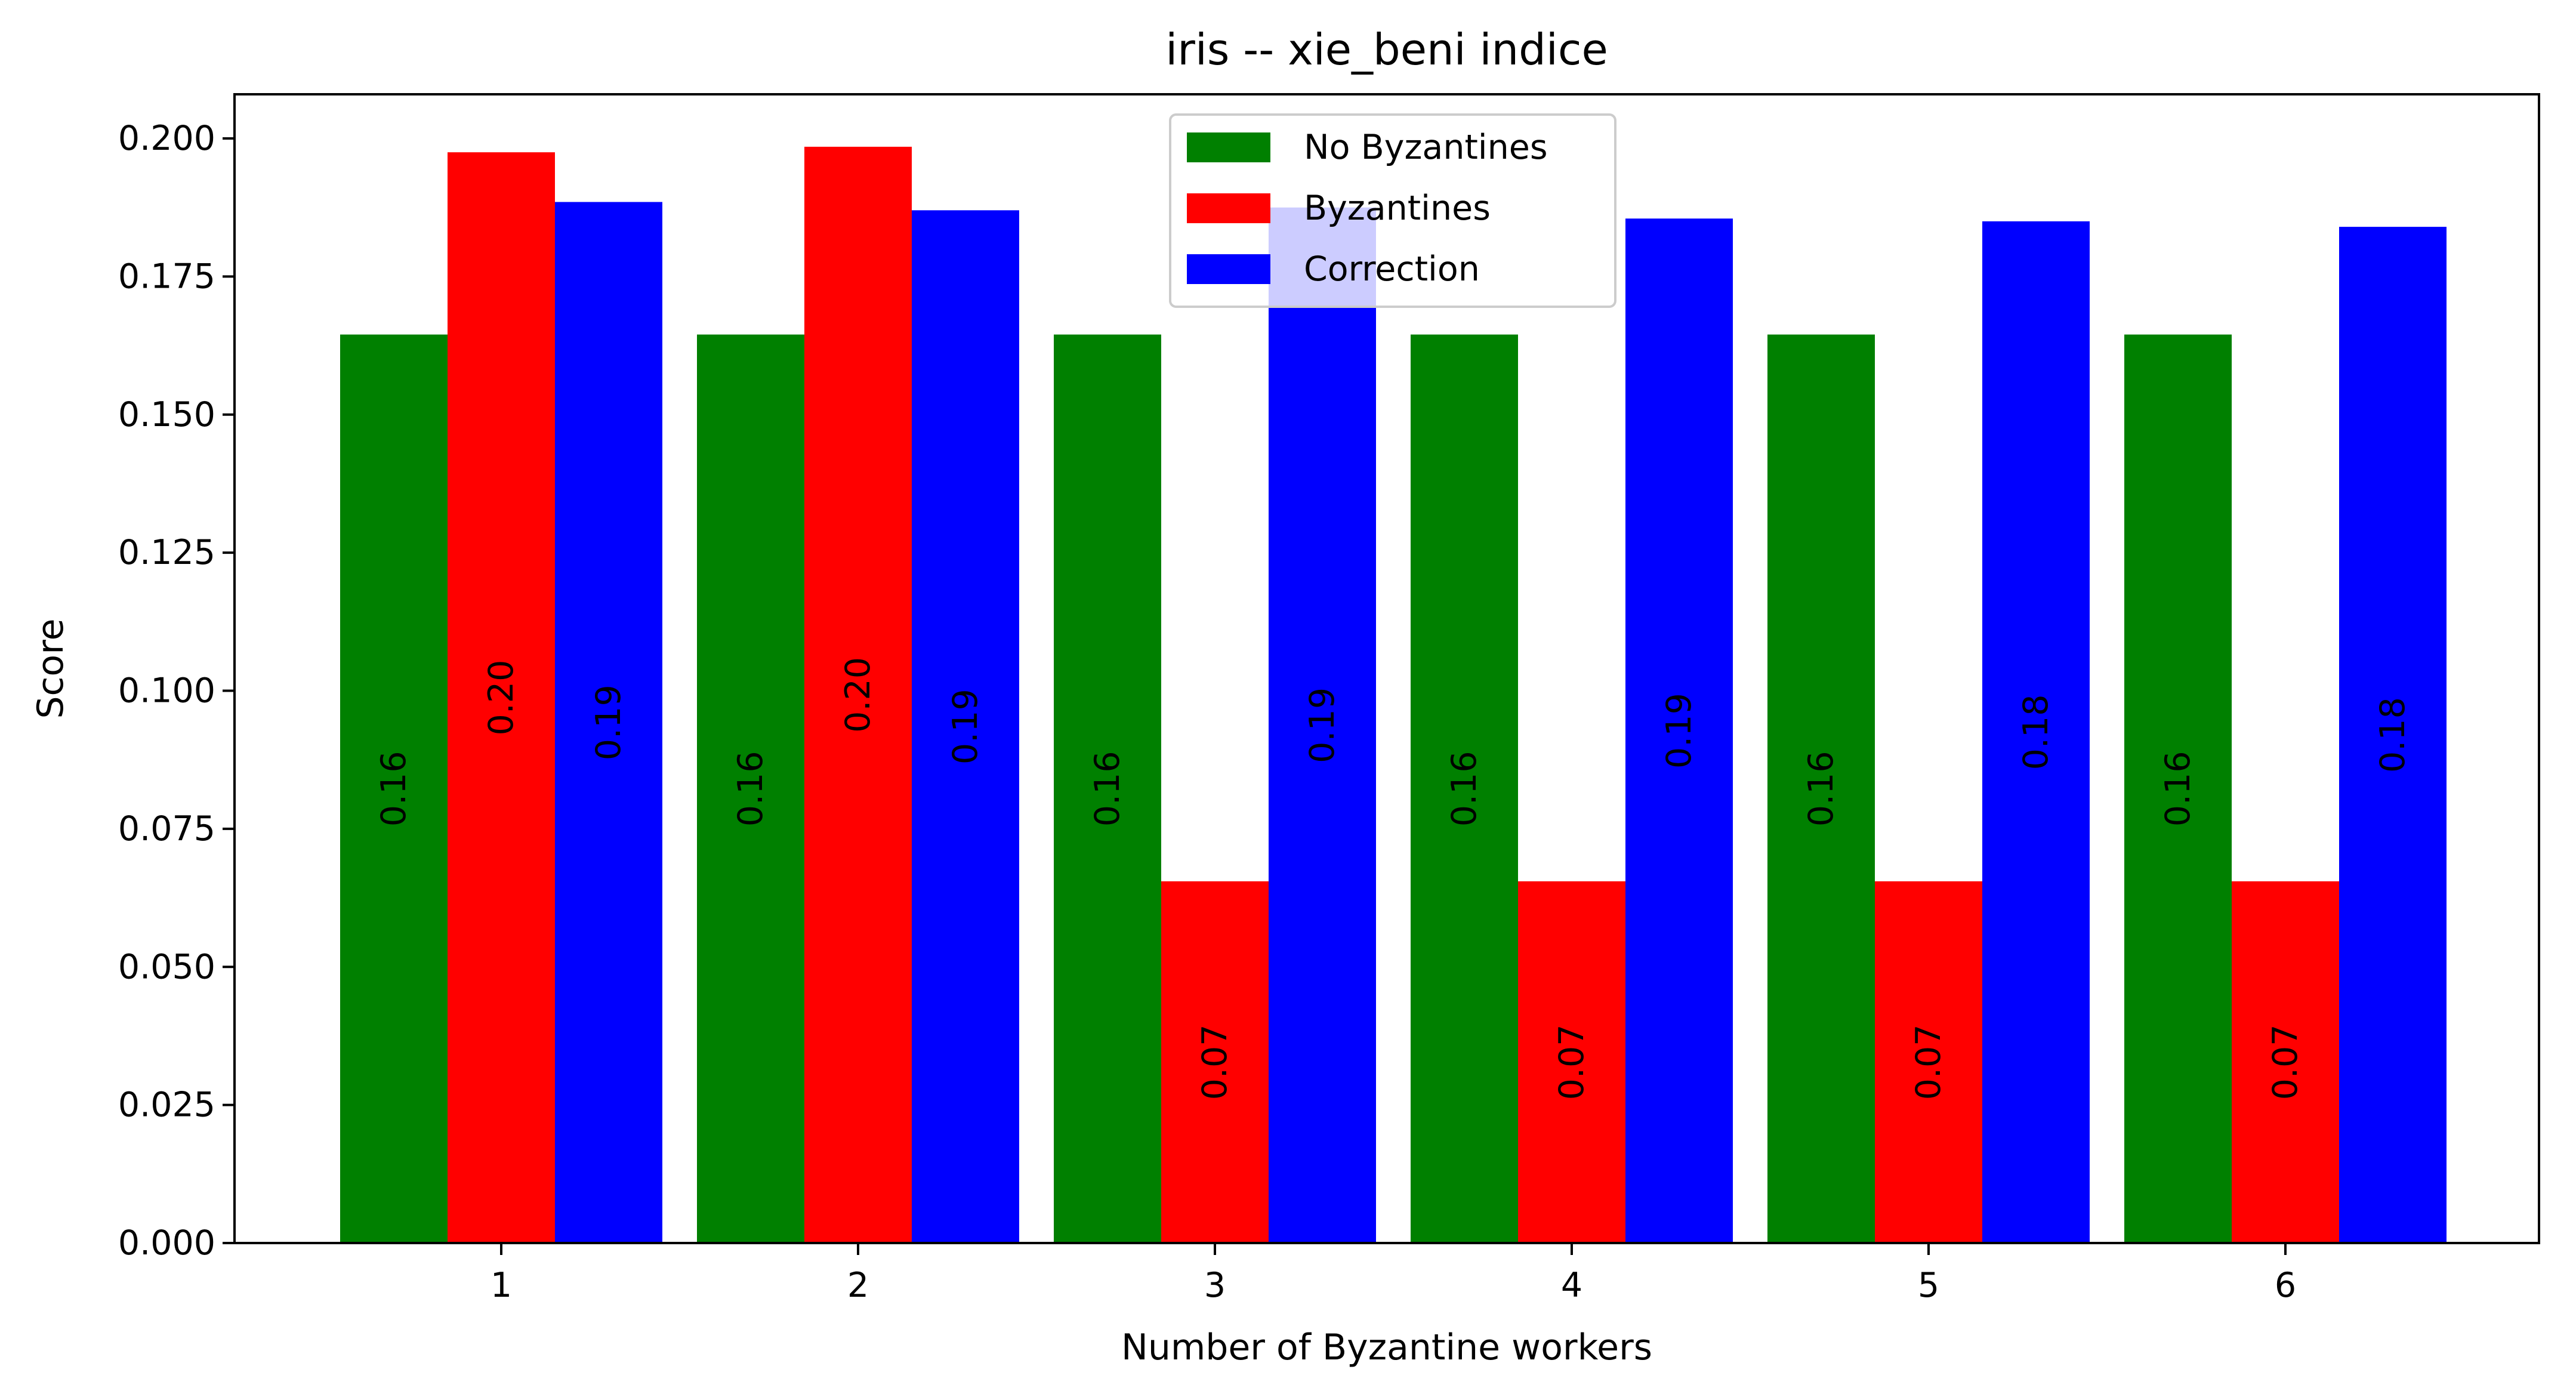 This screenshot has width=2576, height=1397. What do you see at coordinates (1393, 1274) in the screenshot?
I see `x-axis: 1 2 3 4 5 6` at bounding box center [1393, 1274].